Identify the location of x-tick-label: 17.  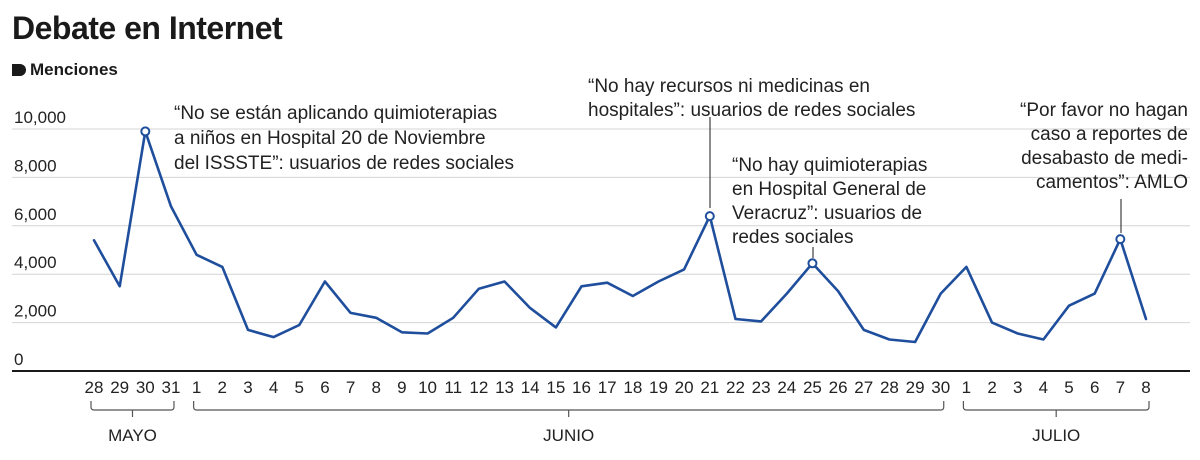
(607, 387).